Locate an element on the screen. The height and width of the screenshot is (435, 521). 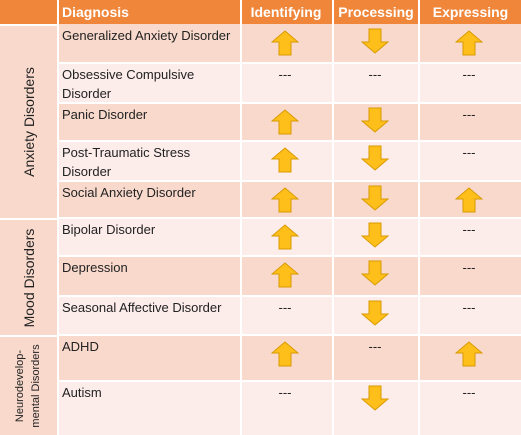
header-expressing: Expressing is located at coordinates (470, 12).